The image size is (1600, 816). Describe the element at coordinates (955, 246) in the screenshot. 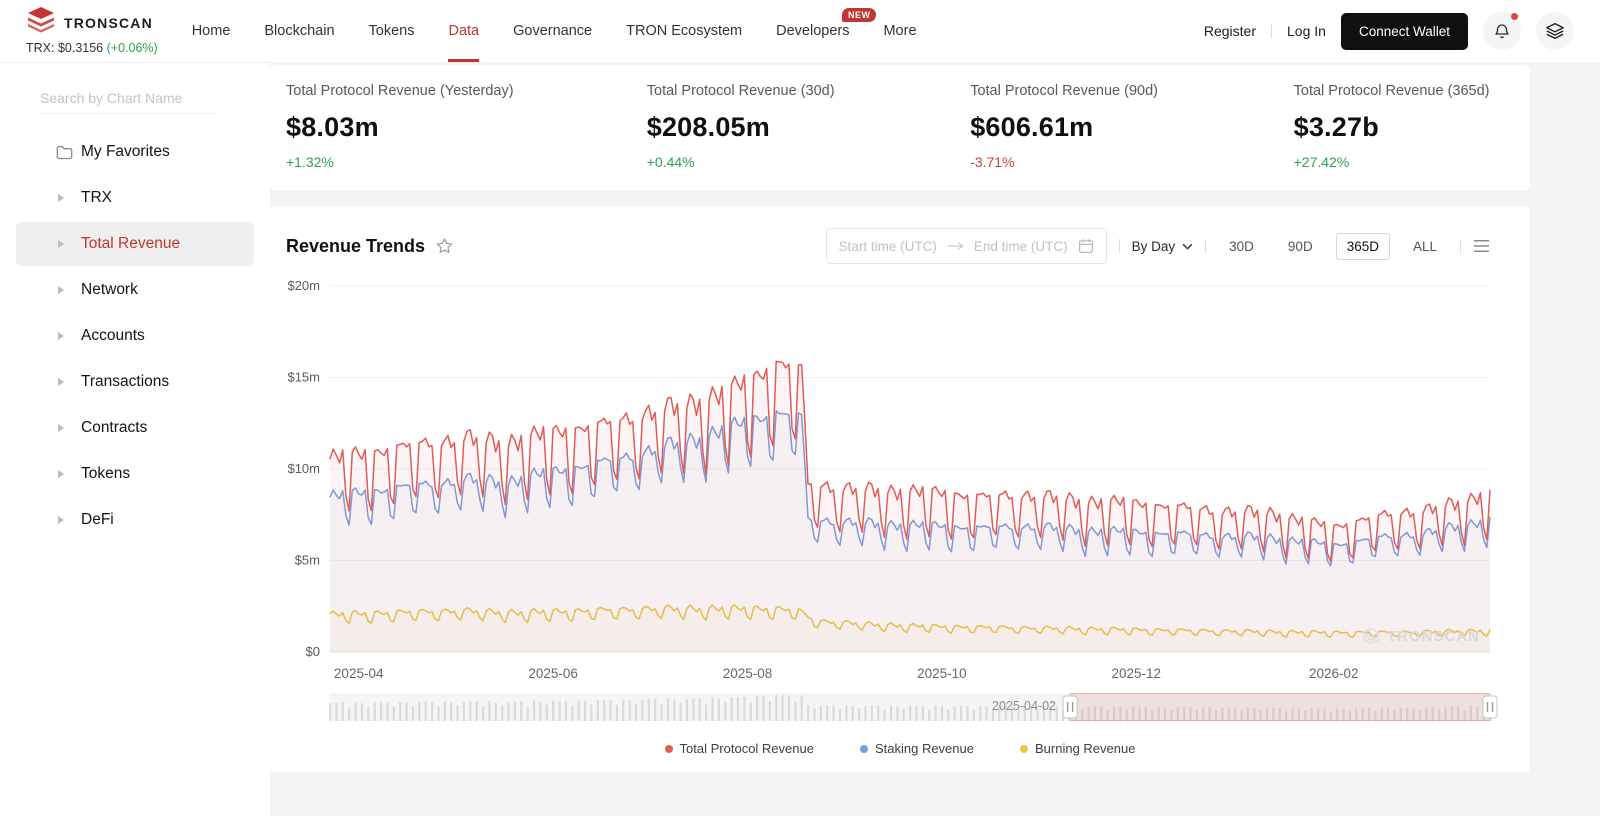

I see `arrow-right-icon` at that location.